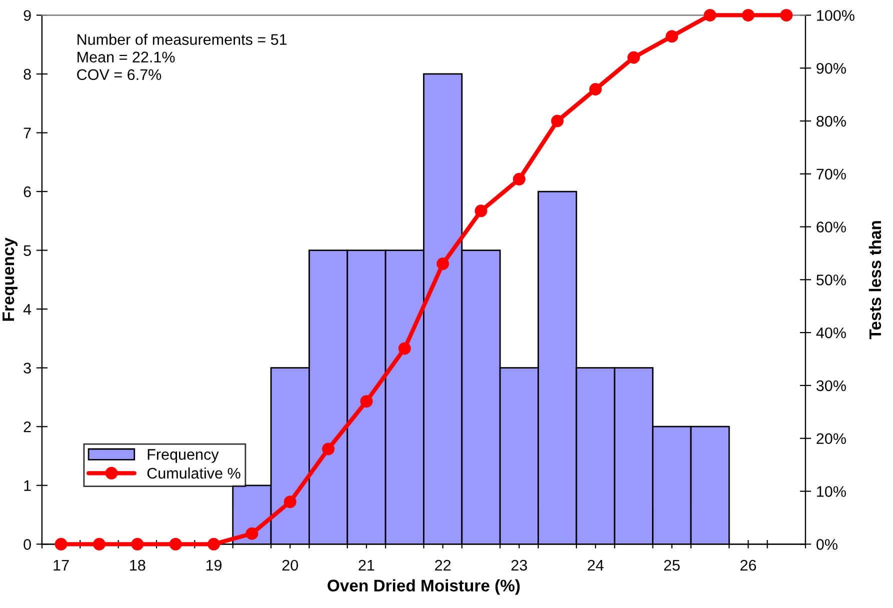  I want to click on y2-axis-title: Tests less than, so click(875, 280).